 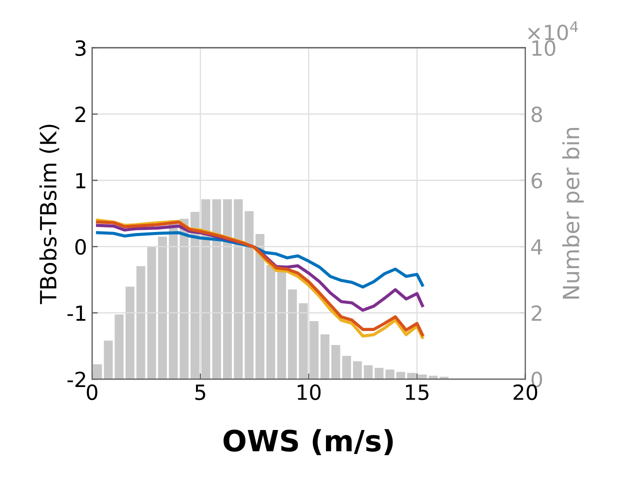 What do you see at coordinates (544, 48) in the screenshot?
I see `y2-tick-label: 10` at bounding box center [544, 48].